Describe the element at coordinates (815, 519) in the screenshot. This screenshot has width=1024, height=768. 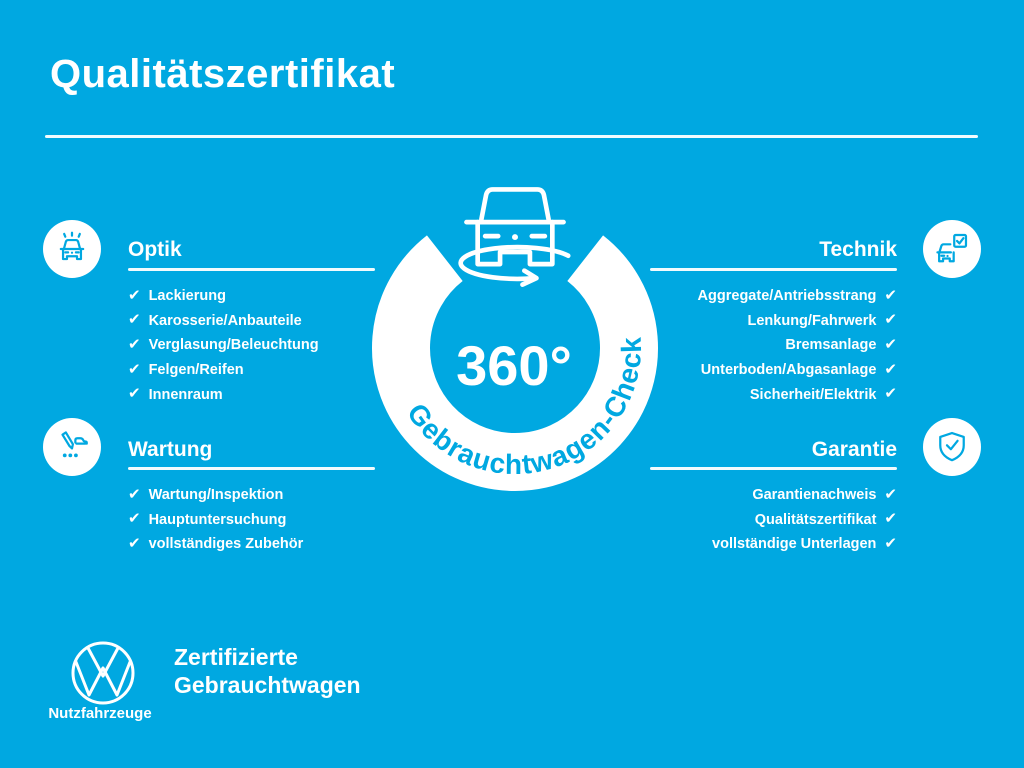
I see `check-item-label: Qualitätszertifikat` at that location.